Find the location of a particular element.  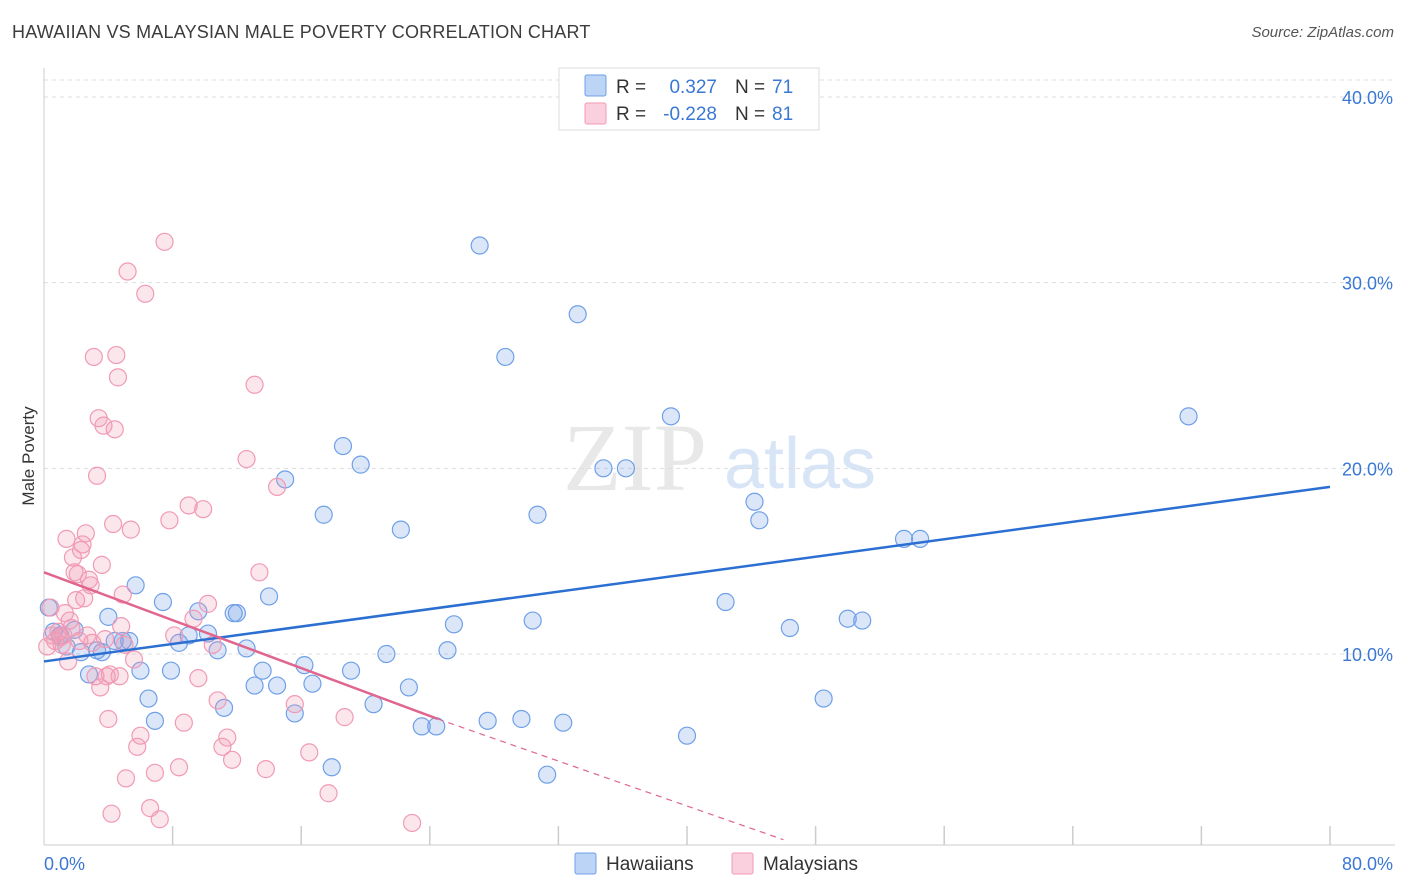

malaysians-trend-extension is located at coordinates (610, 779).